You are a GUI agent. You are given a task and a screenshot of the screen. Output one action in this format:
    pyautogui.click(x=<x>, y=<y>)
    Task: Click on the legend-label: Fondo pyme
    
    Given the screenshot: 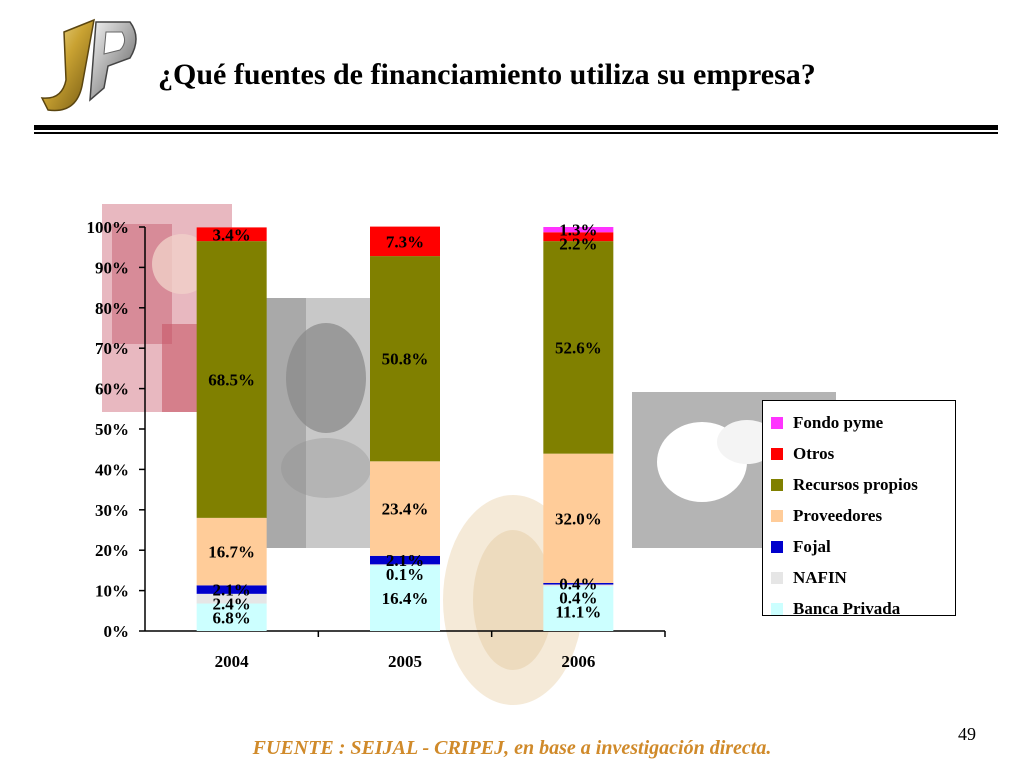 What is the action you would take?
    pyautogui.click(x=838, y=422)
    